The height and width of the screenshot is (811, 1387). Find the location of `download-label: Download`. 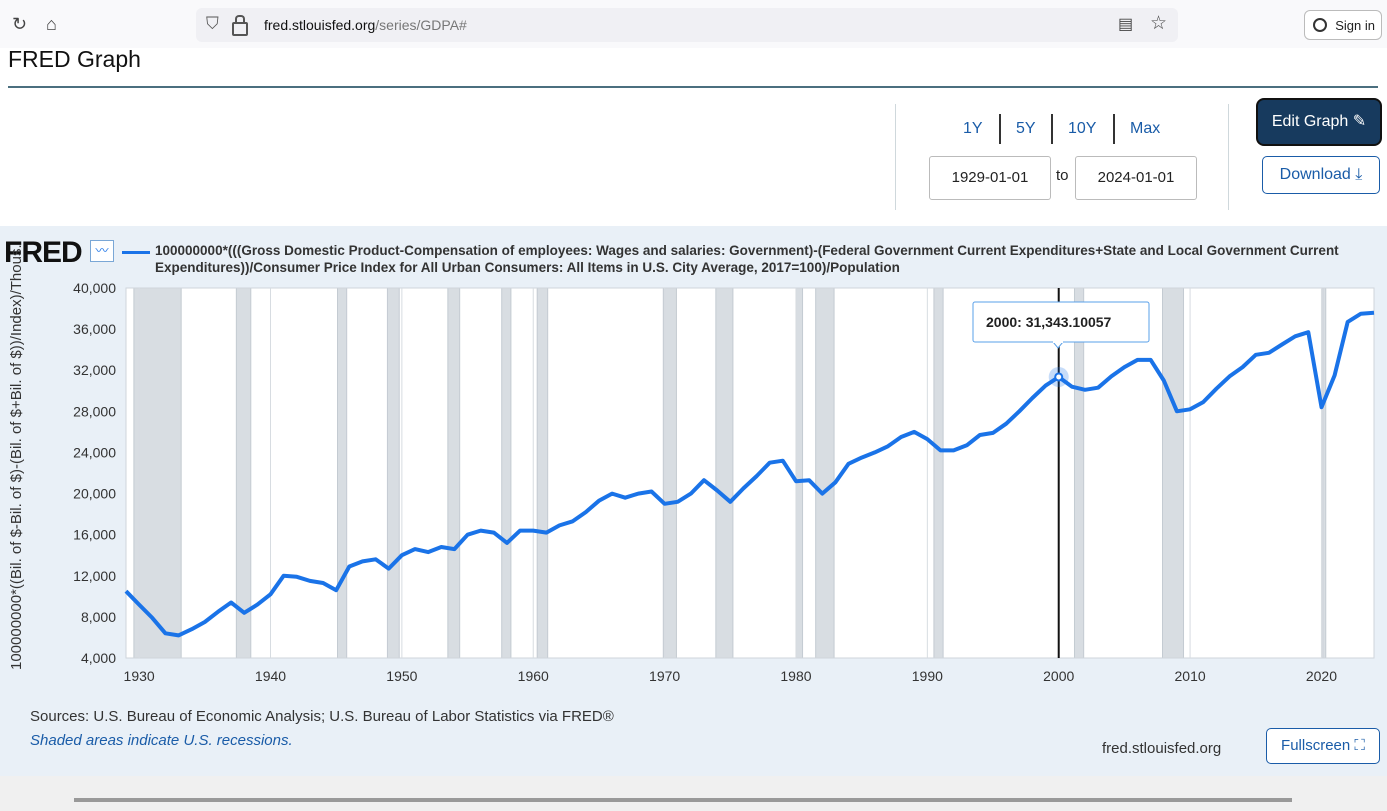

download-label: Download is located at coordinates (1315, 174).